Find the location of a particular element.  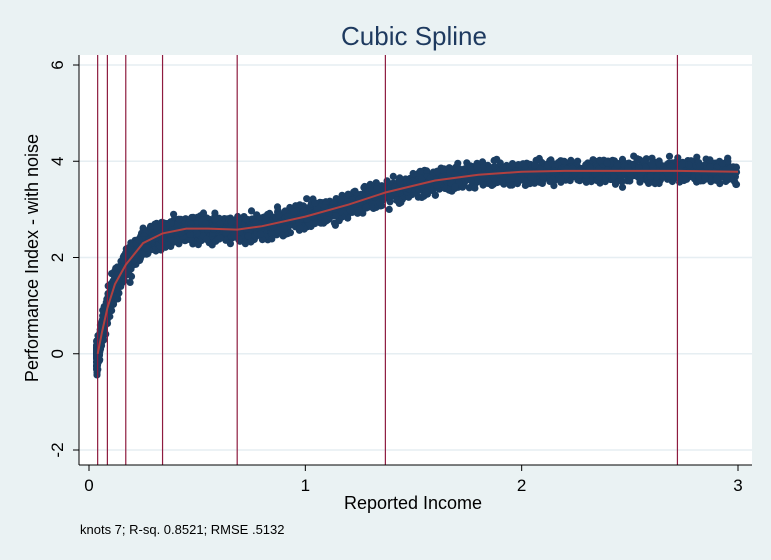

x-tick-label: 3 is located at coordinates (737, 485).